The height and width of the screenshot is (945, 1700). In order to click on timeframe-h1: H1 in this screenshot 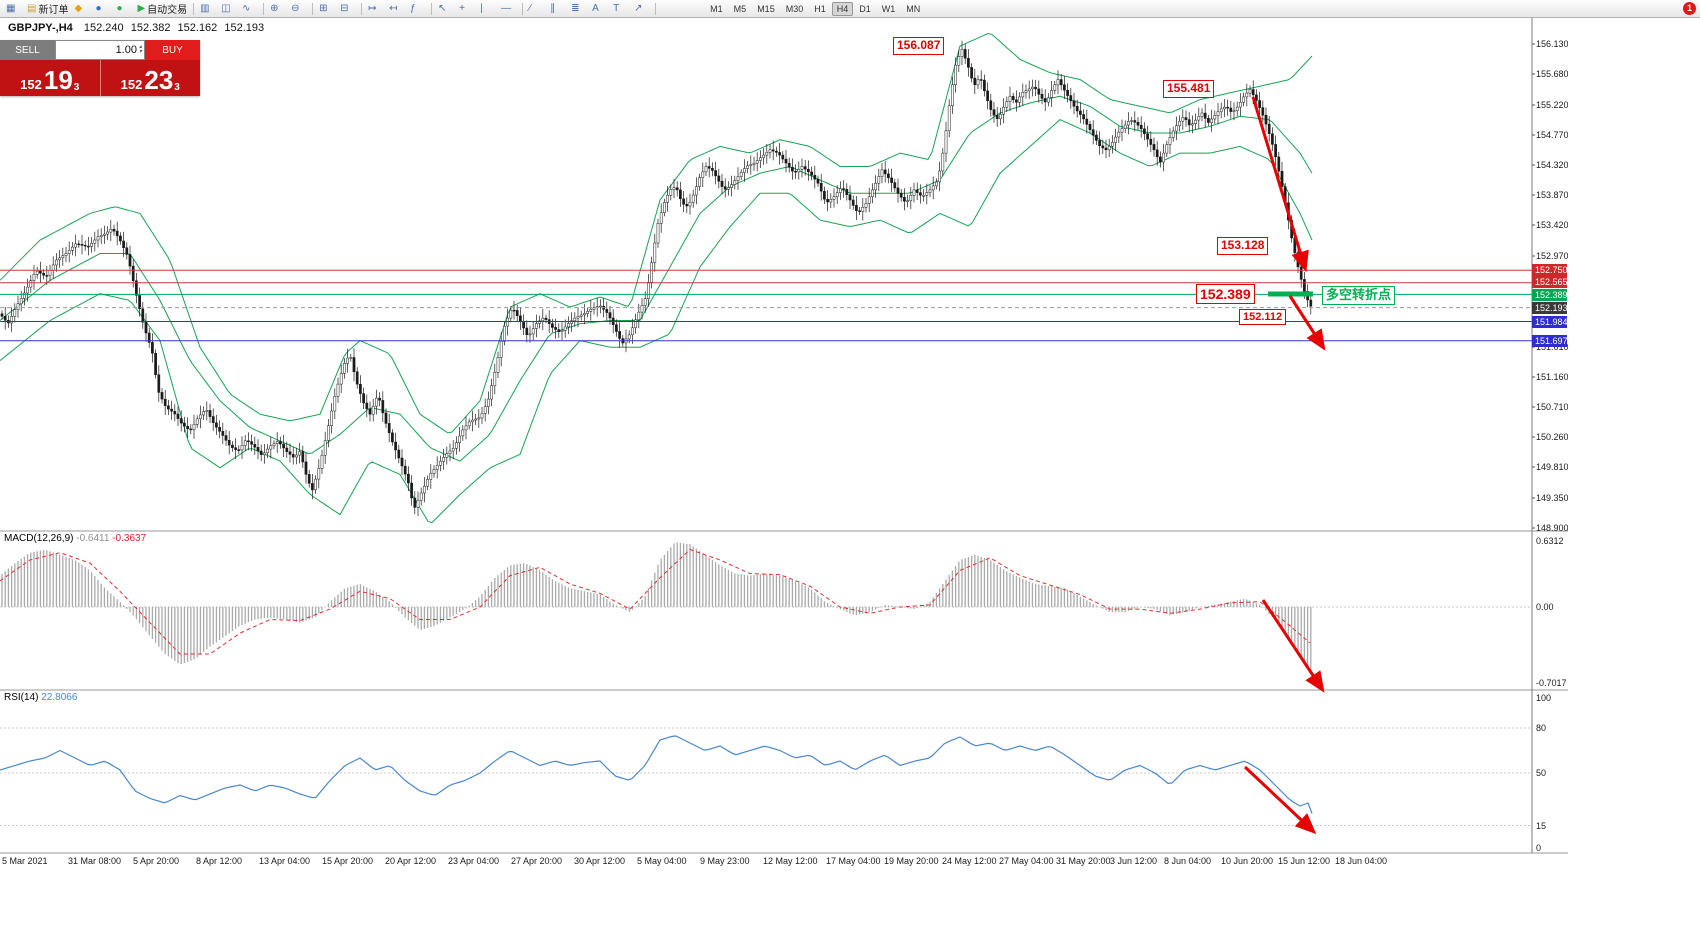, I will do `click(820, 8)`.